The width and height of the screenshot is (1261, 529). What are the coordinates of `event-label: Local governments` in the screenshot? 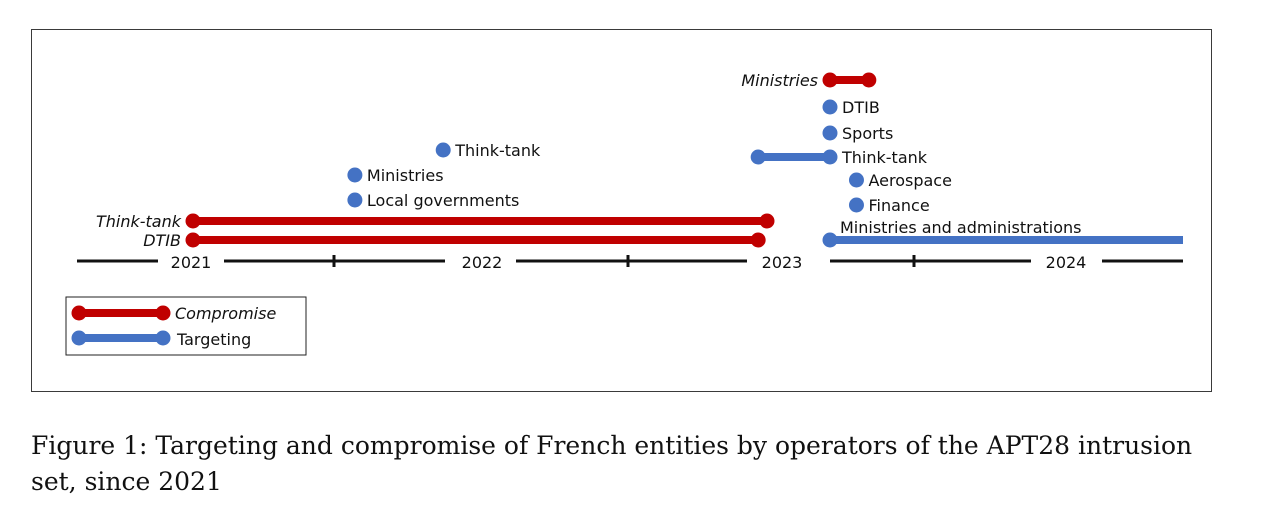 It's located at (443, 200).